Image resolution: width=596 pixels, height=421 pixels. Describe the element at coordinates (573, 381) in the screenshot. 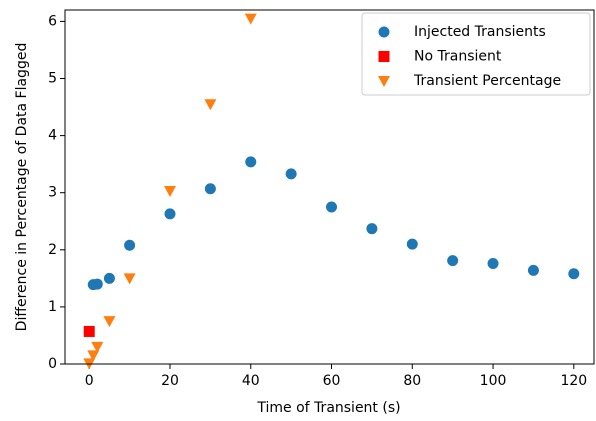

I see `x-tick-label: 120` at that location.